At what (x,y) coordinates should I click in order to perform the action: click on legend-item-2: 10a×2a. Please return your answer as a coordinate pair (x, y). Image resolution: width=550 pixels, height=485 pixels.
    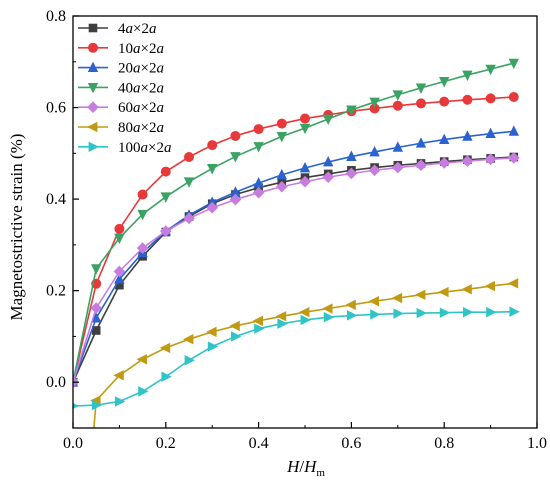
    Looking at the image, I should click on (121, 49).